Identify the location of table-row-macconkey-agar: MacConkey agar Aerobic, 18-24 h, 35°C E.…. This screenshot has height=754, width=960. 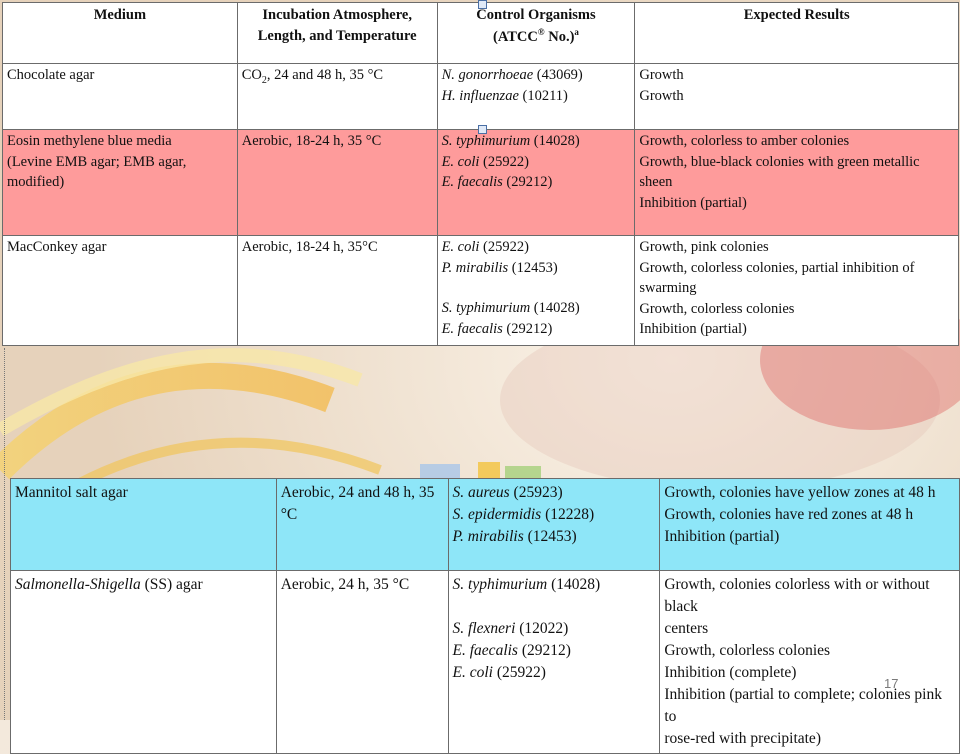
(480, 290).